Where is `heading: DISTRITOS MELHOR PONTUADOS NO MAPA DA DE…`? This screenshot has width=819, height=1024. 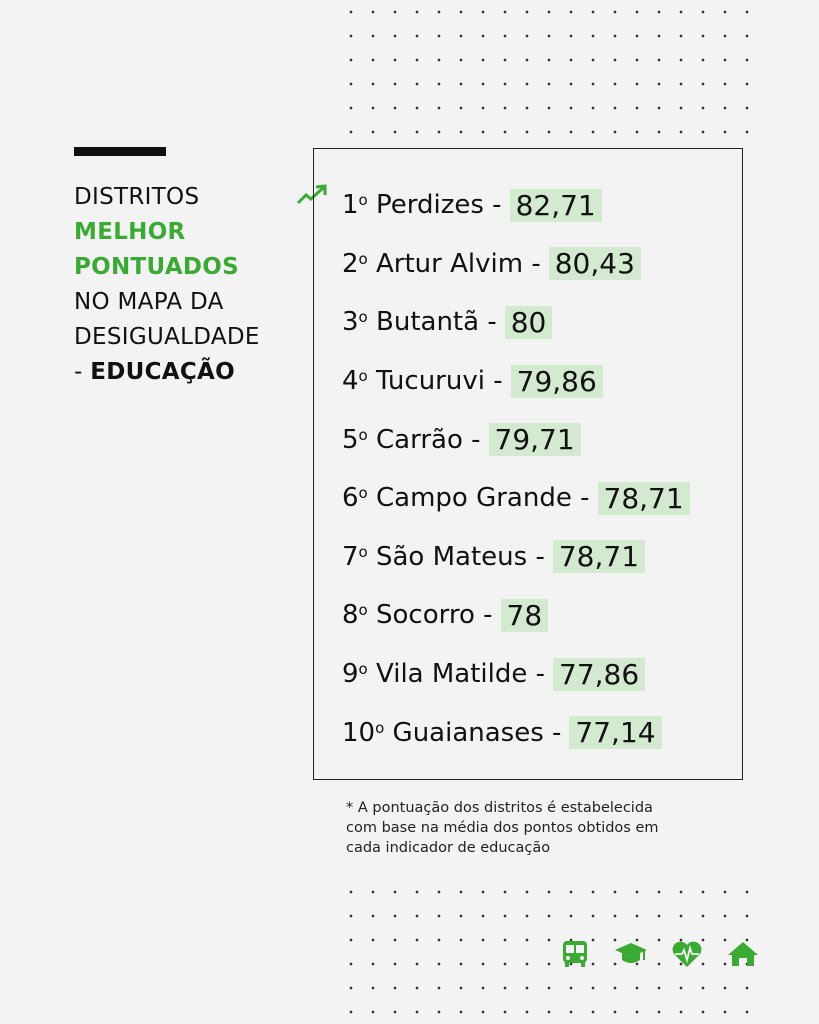 heading: DISTRITOS MELHOR PONTUADOS NO MAPA DA DE… is located at coordinates (167, 285).